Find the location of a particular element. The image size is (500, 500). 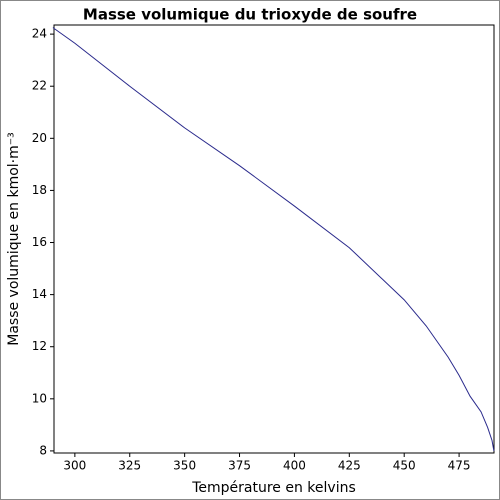

y-tick-label: 22 is located at coordinates (39, 86).